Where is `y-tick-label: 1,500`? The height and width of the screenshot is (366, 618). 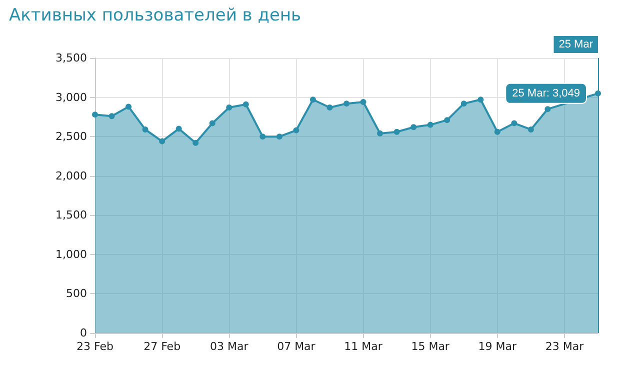
y-tick-label: 1,500 is located at coordinates (71, 215).